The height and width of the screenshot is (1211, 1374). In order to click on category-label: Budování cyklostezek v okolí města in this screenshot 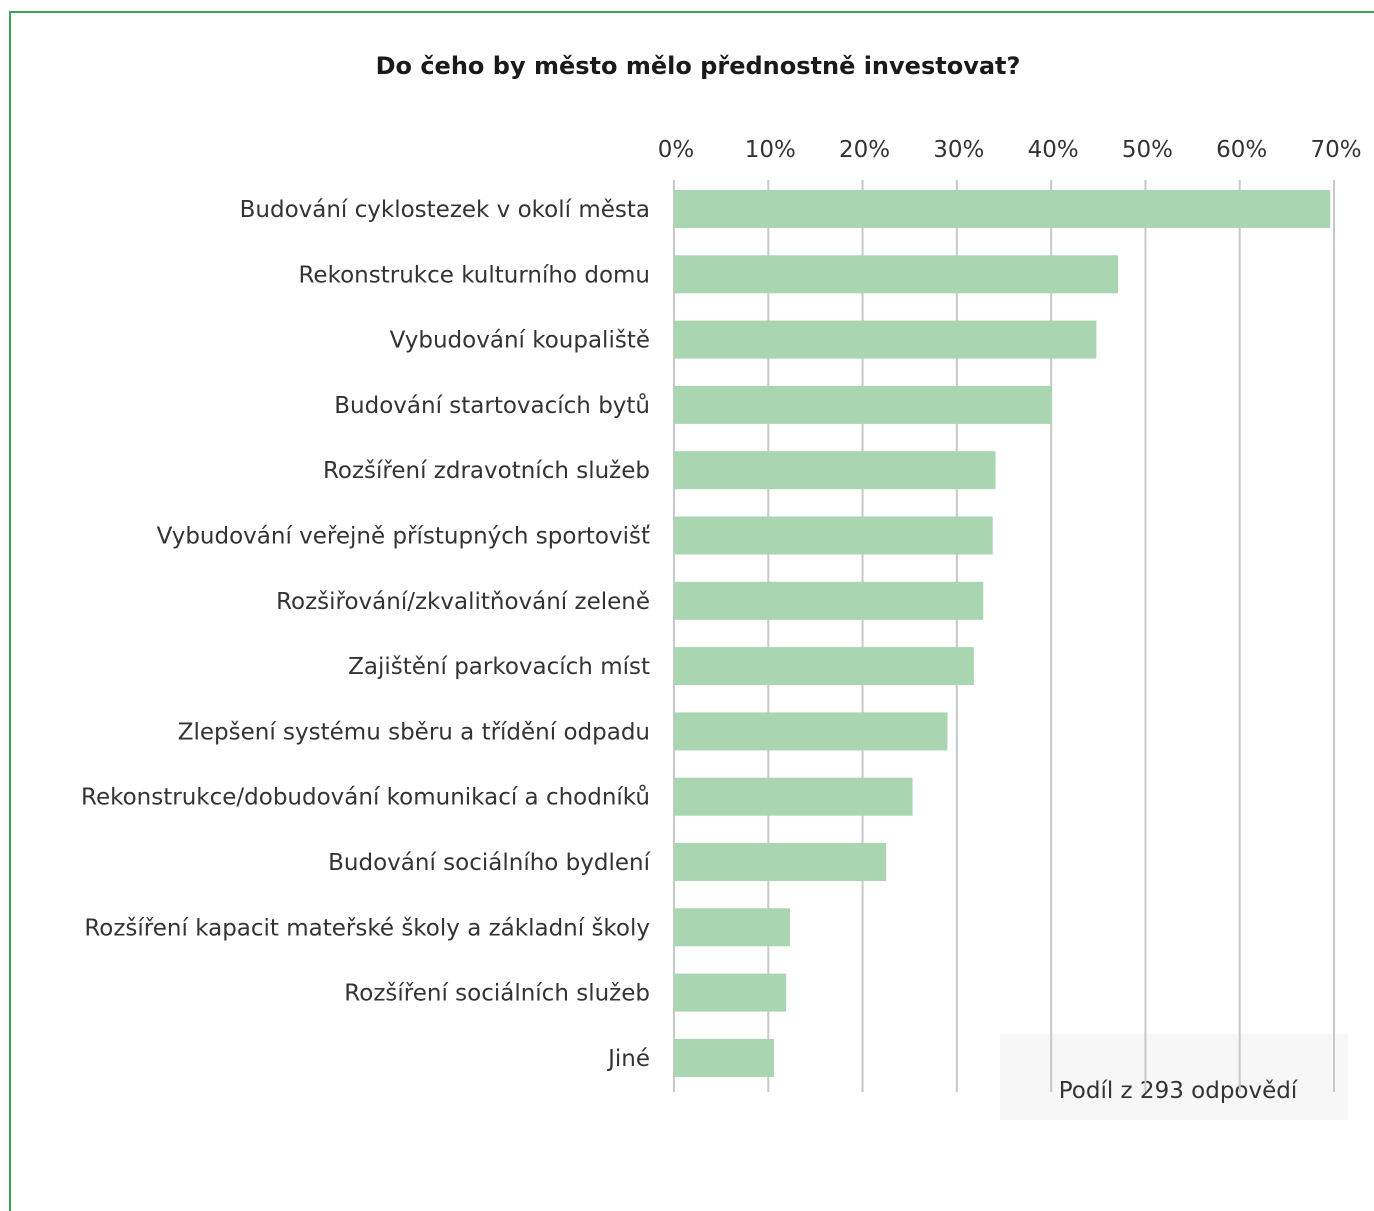, I will do `click(445, 210)`.